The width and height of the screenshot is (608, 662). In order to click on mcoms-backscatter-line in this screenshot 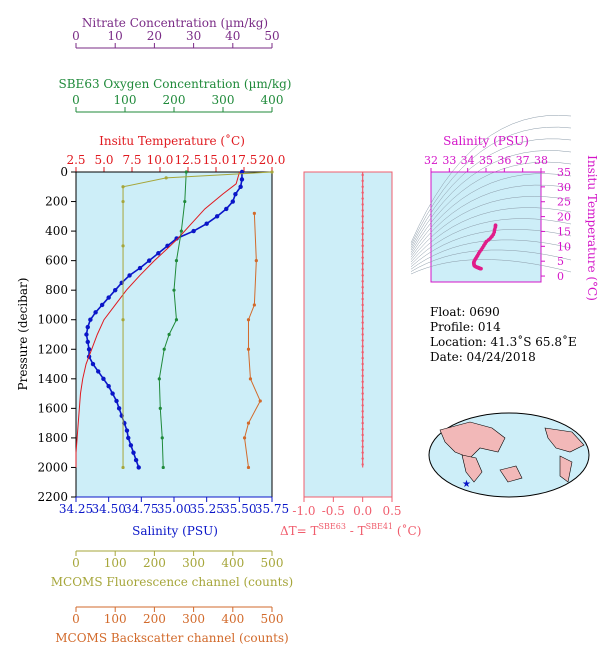, I will do `click(252, 340)`.